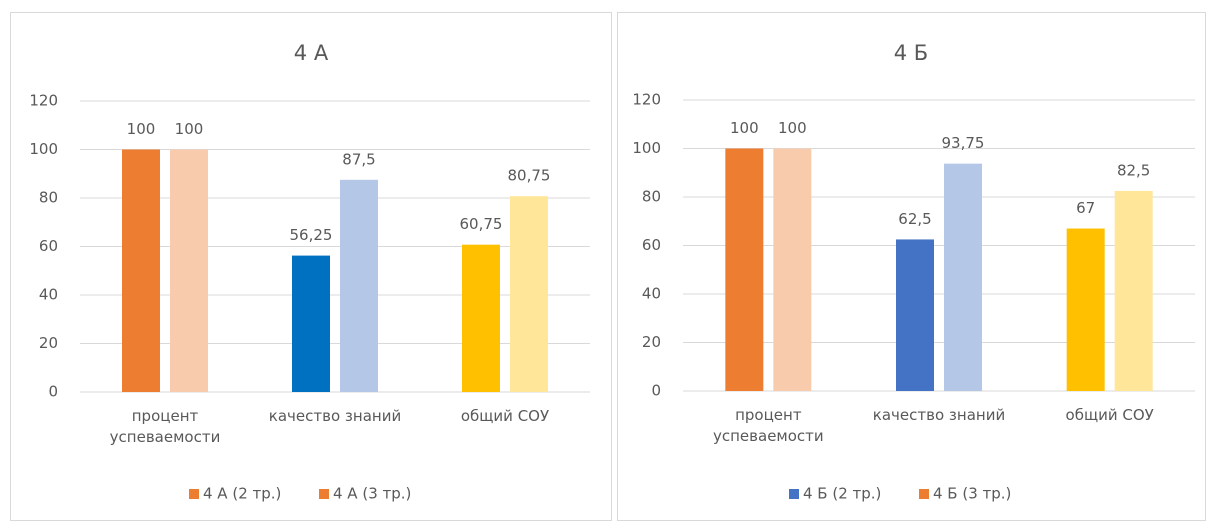 The image size is (1211, 525). Describe the element at coordinates (481, 224) in the screenshot. I see `data-label: 60,75` at that location.